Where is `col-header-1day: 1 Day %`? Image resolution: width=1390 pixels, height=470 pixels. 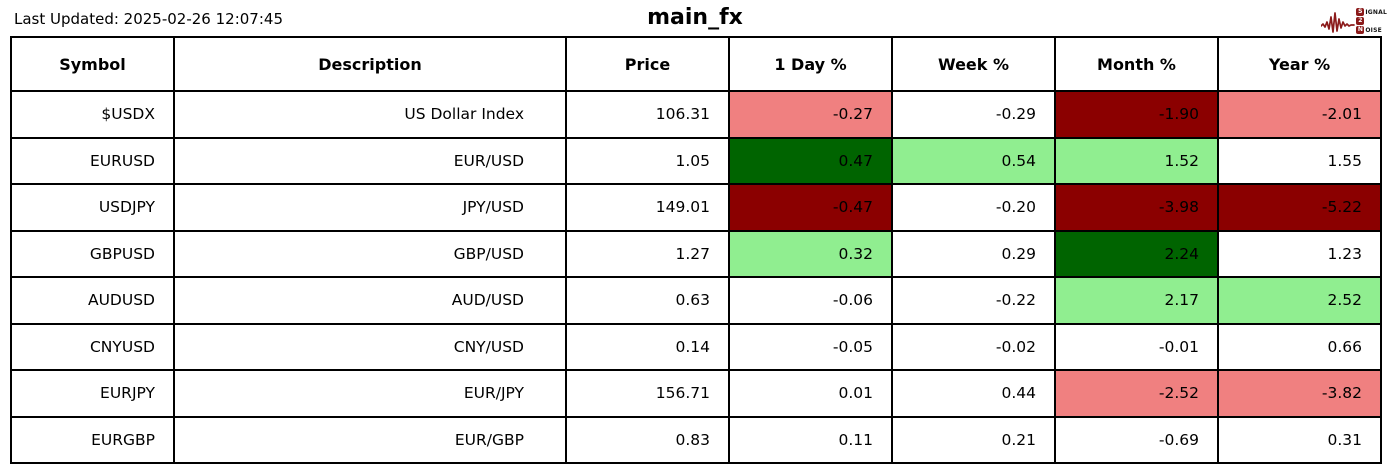
col-header-1day: 1 Day % is located at coordinates (810, 64).